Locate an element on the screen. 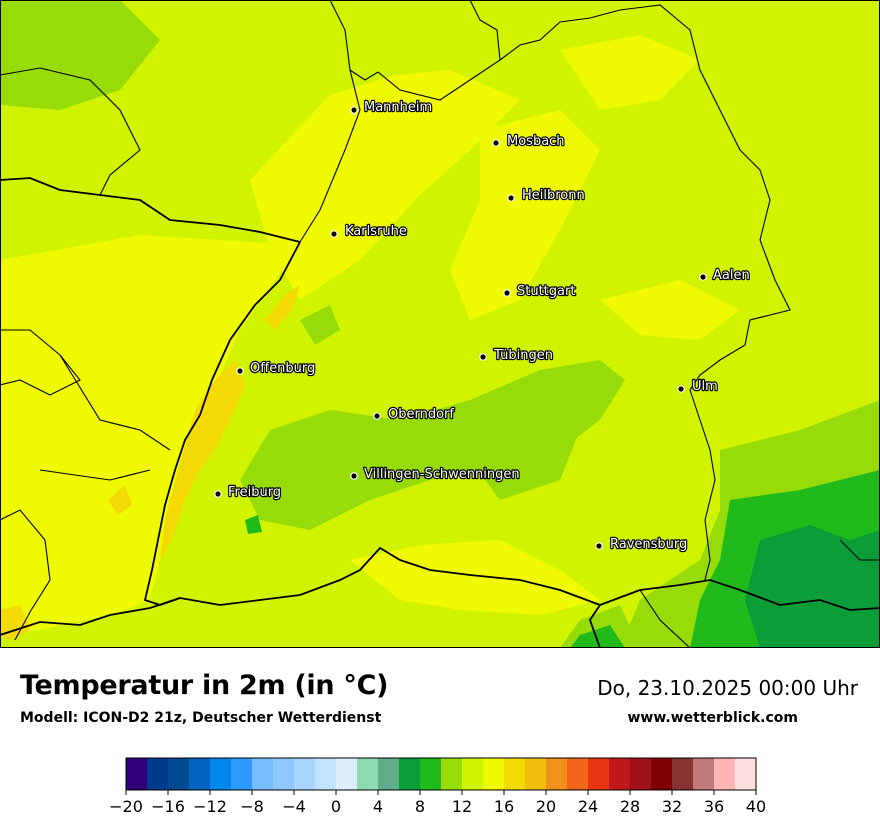  city-freiburg: Freiburg is located at coordinates (248, 492).